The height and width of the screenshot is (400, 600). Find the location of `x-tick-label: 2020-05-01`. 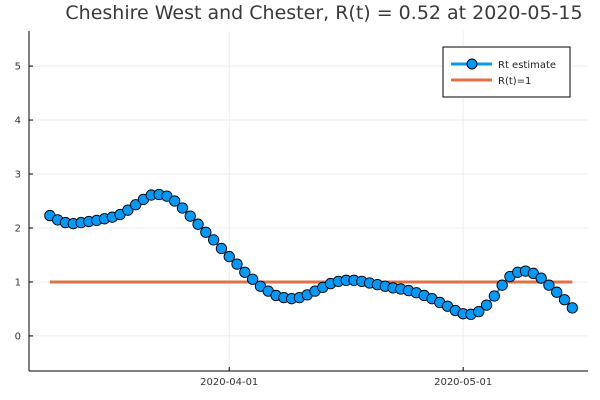

x-tick-label: 2020-05-01 is located at coordinates (463, 382).